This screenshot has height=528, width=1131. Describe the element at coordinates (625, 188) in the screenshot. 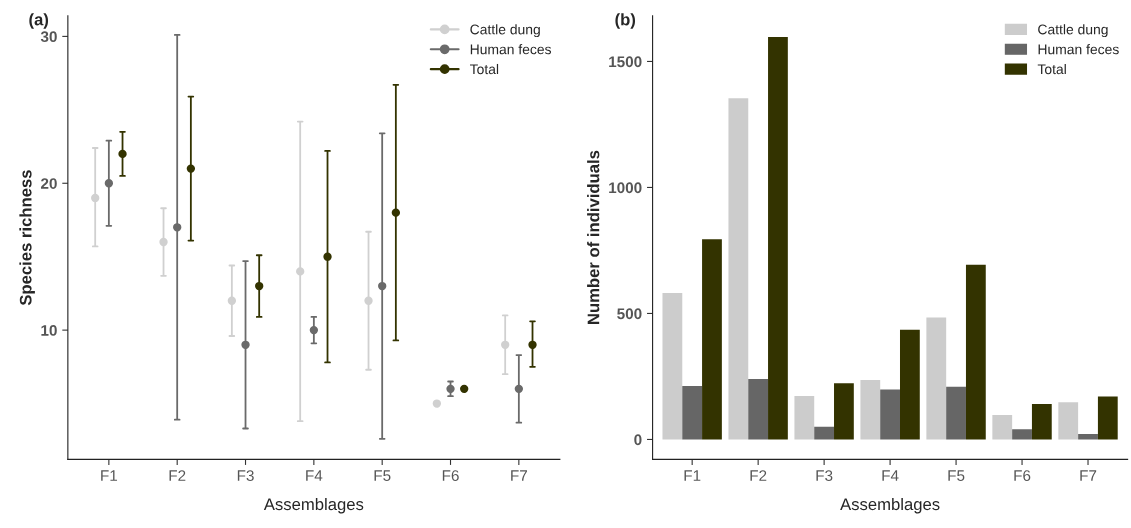

I see `y-tick-label: 1000` at that location.